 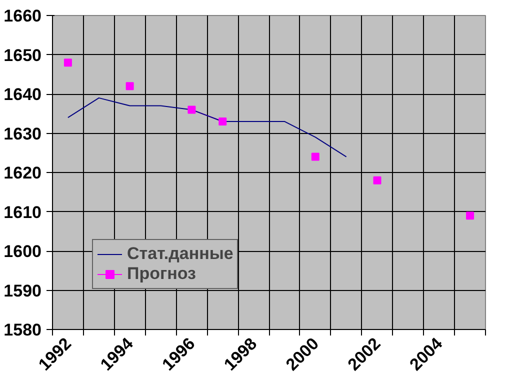 I want to click on y-tick-label: 1580, so click(x=23, y=330).